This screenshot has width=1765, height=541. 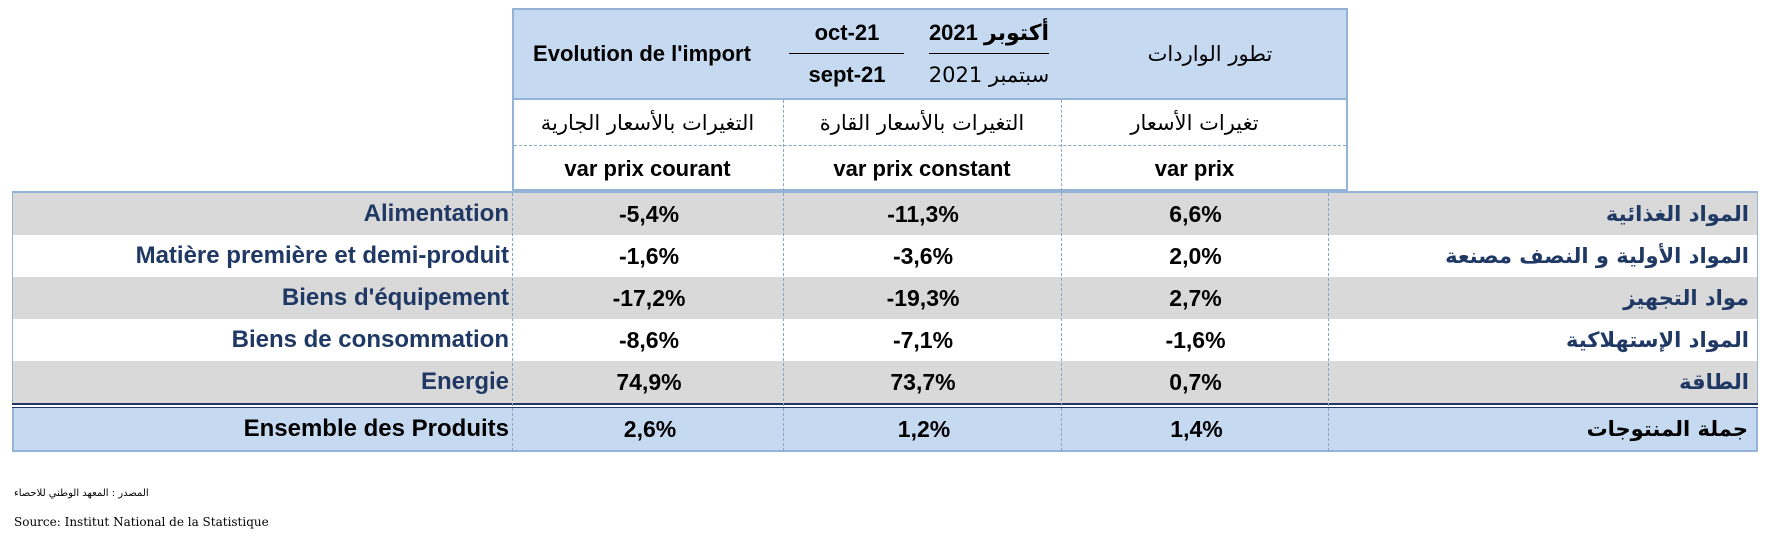 I want to click on row-label-fr: Energie, so click(x=464, y=381).